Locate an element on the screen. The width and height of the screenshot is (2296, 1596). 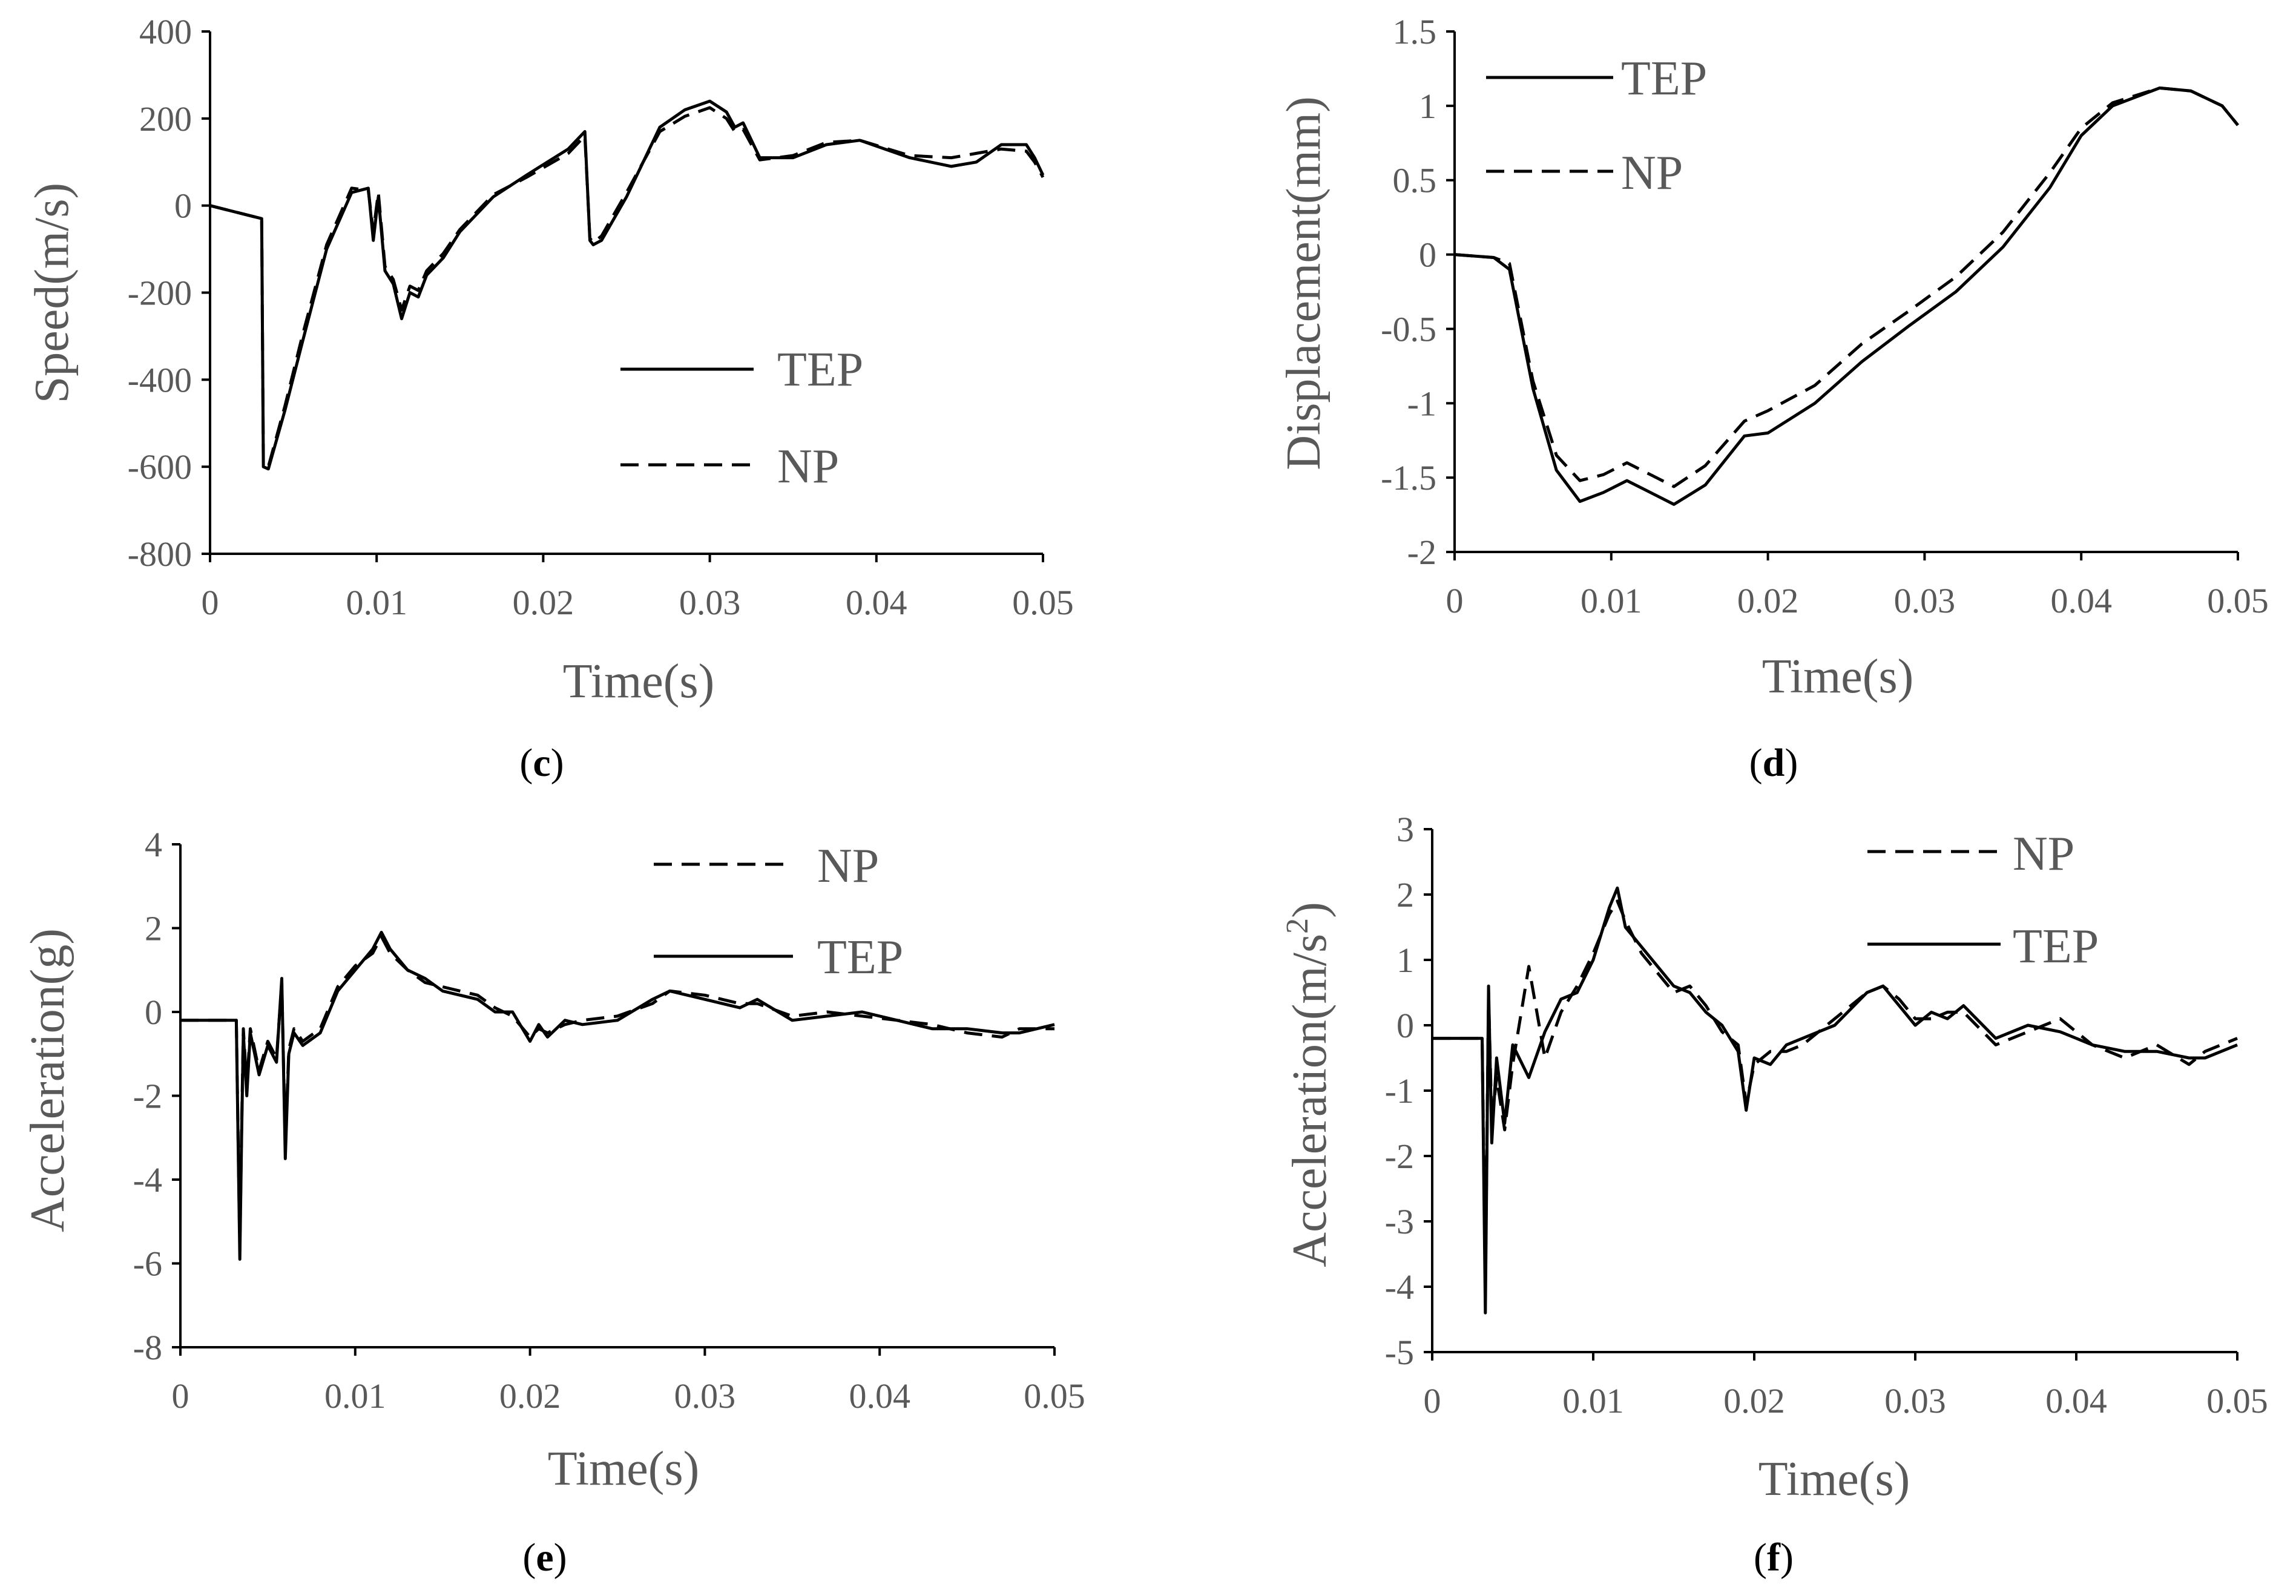
chart-e-x-tick-label: 0.02 is located at coordinates (530, 1396).